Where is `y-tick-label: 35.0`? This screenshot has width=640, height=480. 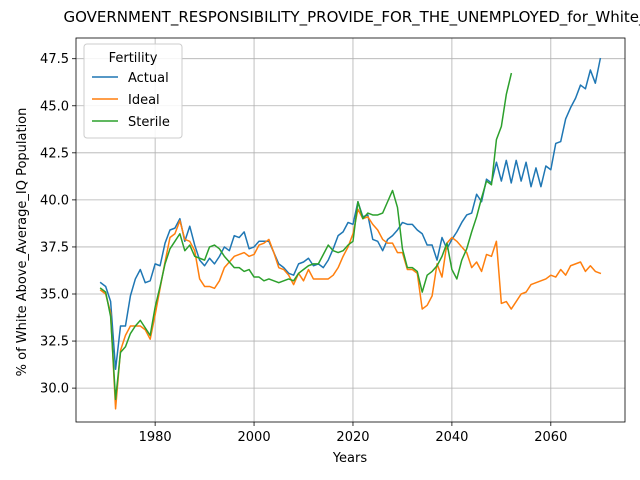 y-tick-label: 35.0 is located at coordinates (54, 295).